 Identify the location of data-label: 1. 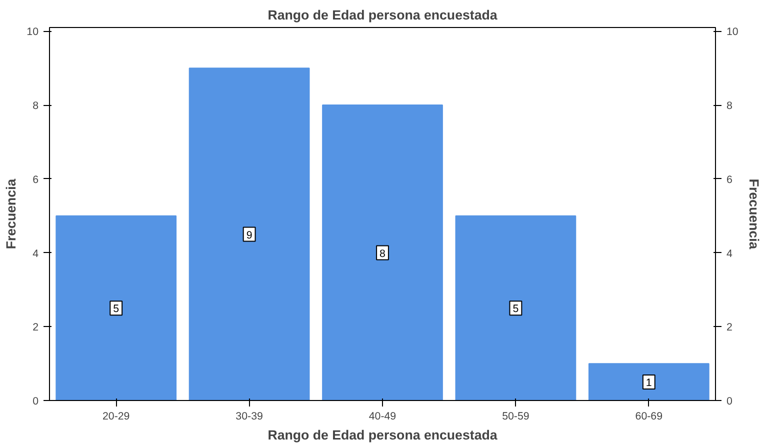
(649, 383).